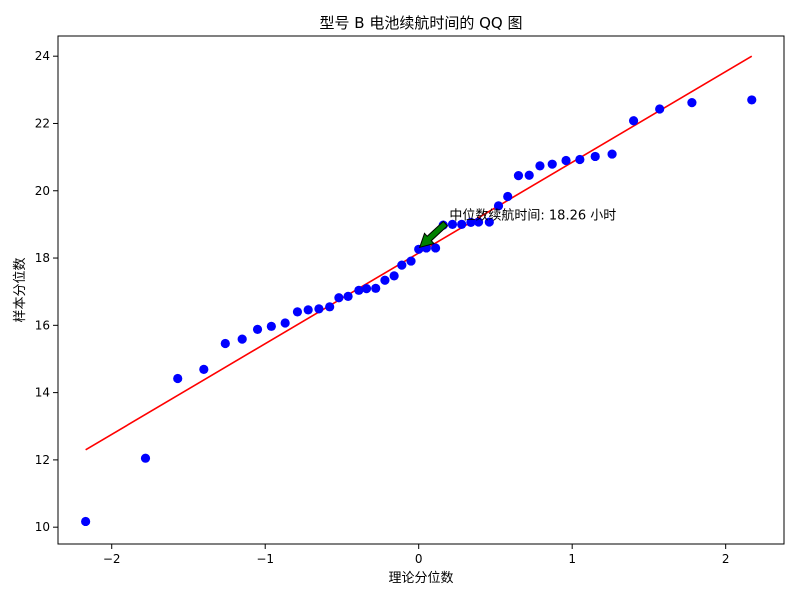  I want to click on annotation-text: 中位数续航时间: 18.26 小时, so click(532, 216).